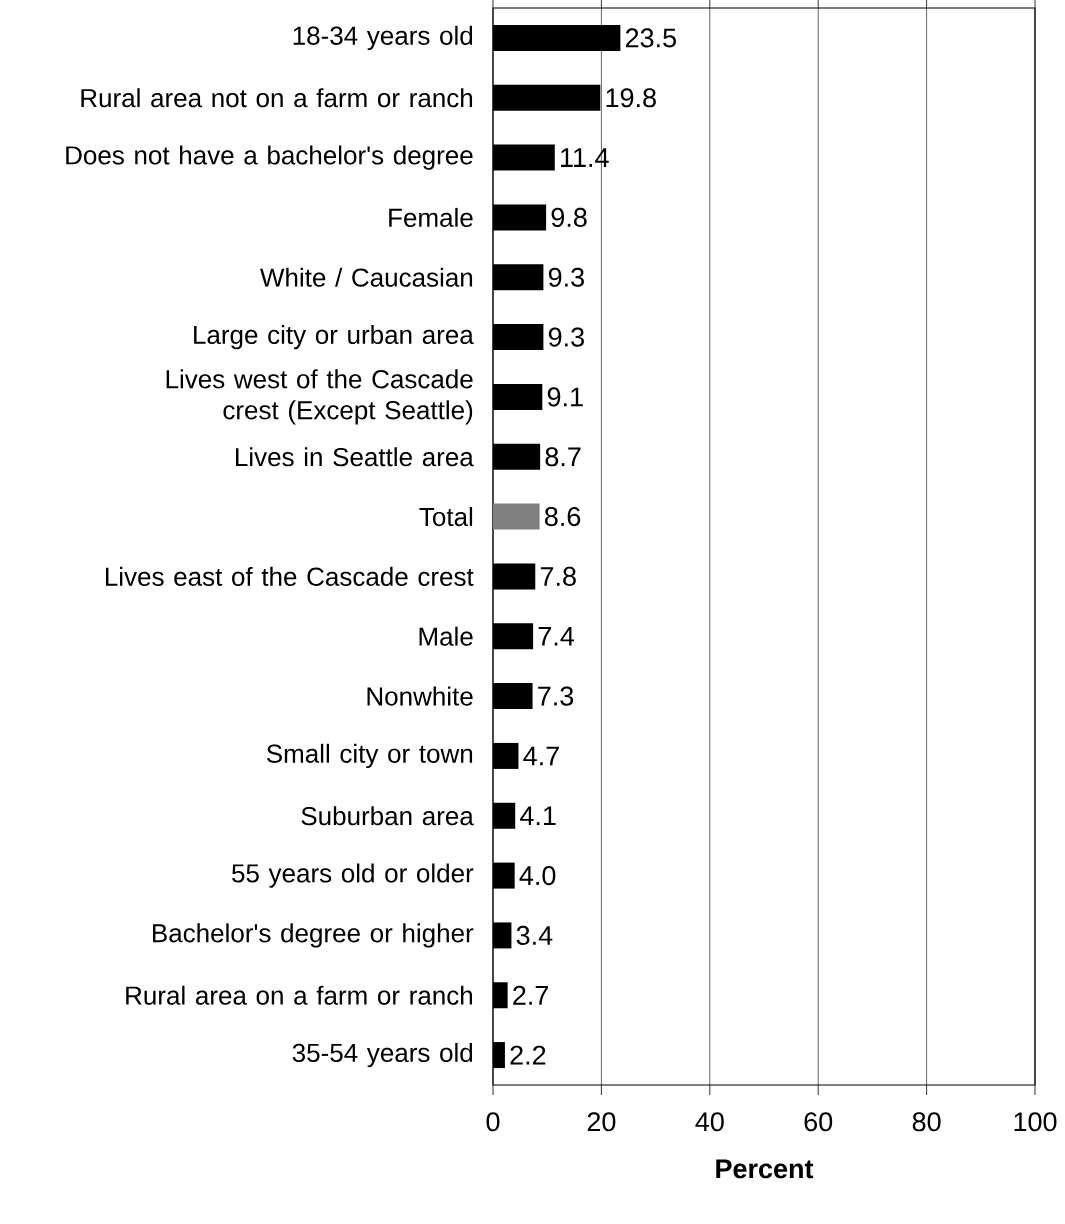 This screenshot has width=1065, height=1224. I want to click on y-tick-label: Nonwhite, so click(420, 696).